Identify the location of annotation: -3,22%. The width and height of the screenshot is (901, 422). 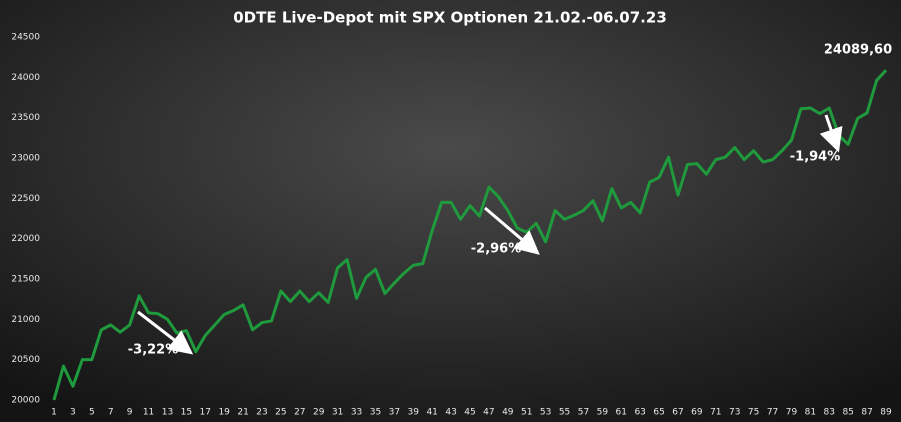
(153, 350).